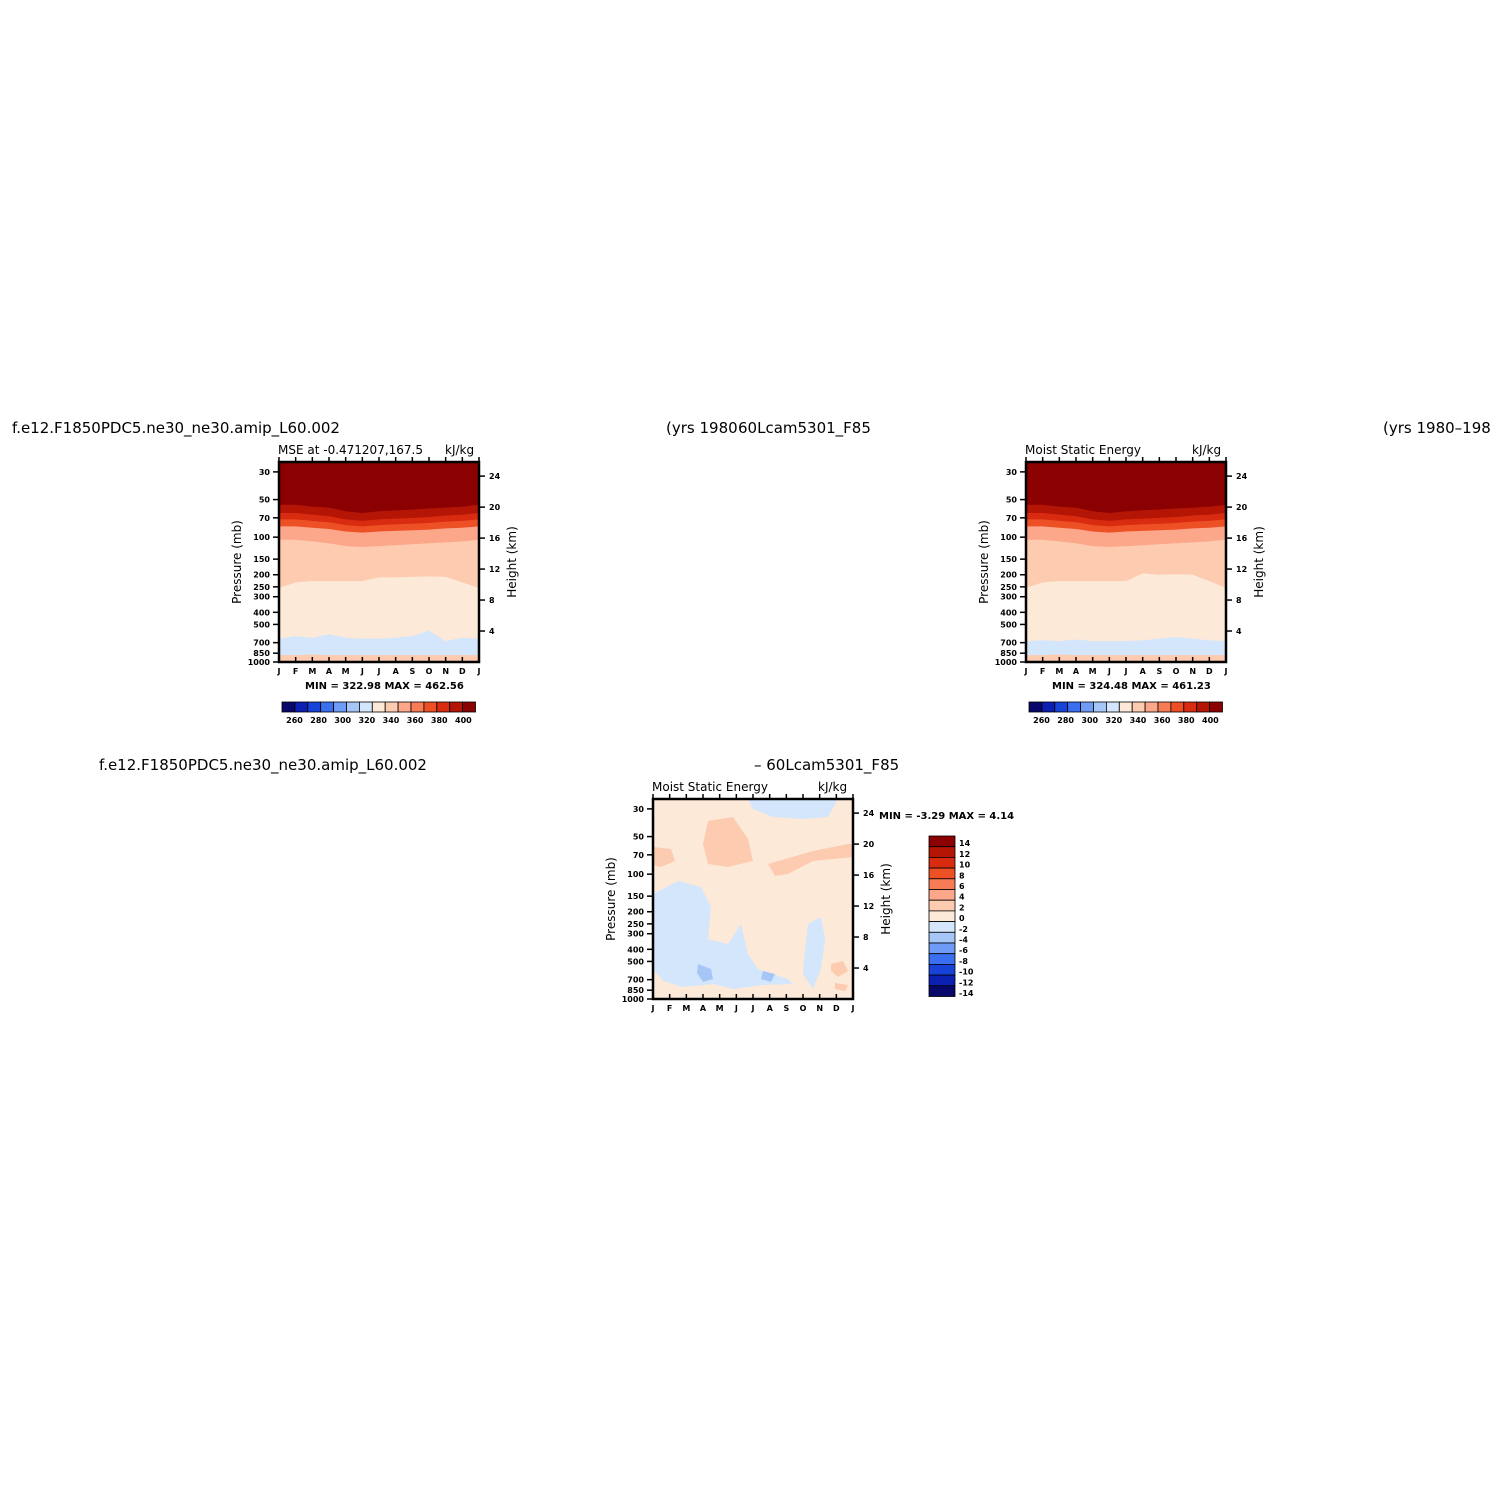 This screenshot has height=1508, width=1506. Describe the element at coordinates (265, 472) in the screenshot. I see `y-tick-label: 30` at that location.